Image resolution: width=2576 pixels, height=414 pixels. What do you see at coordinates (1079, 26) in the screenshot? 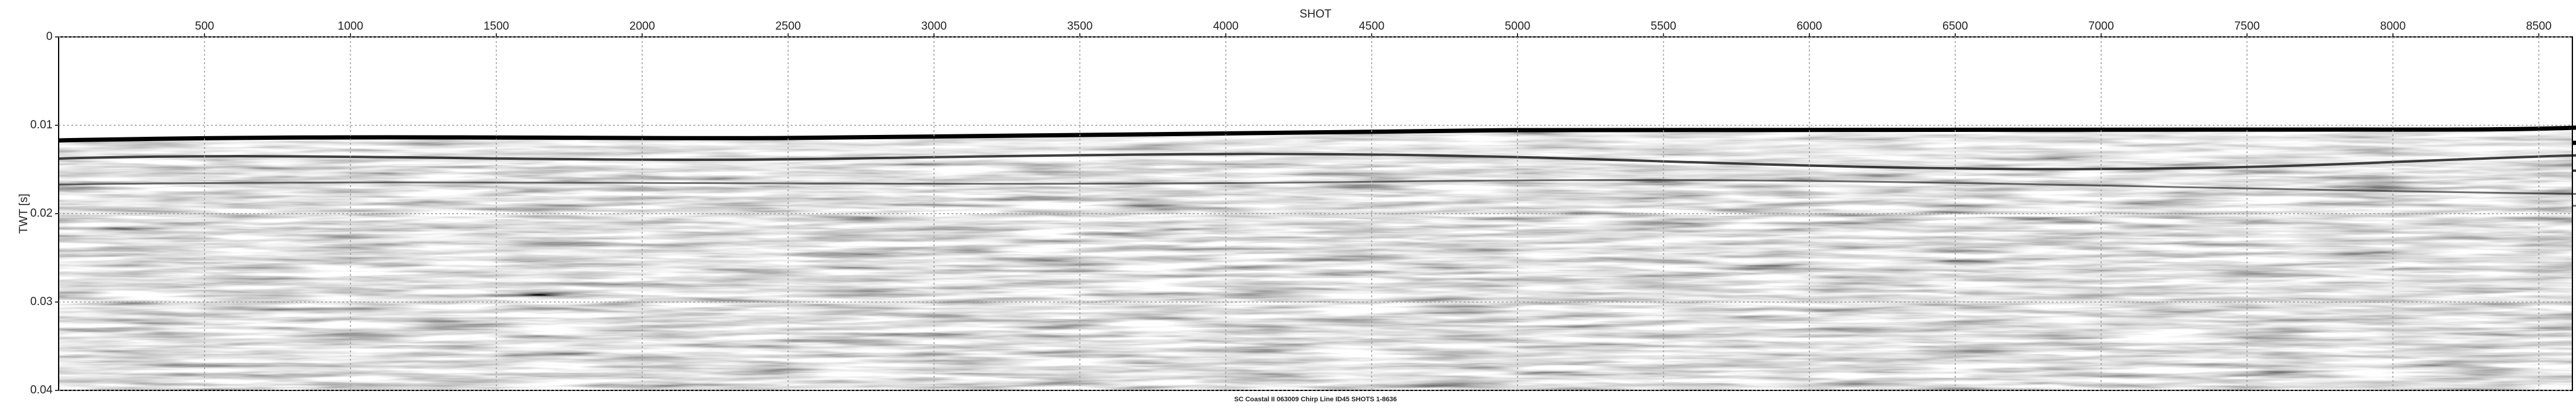
I see `x-tick-label: 3500` at bounding box center [1079, 26].